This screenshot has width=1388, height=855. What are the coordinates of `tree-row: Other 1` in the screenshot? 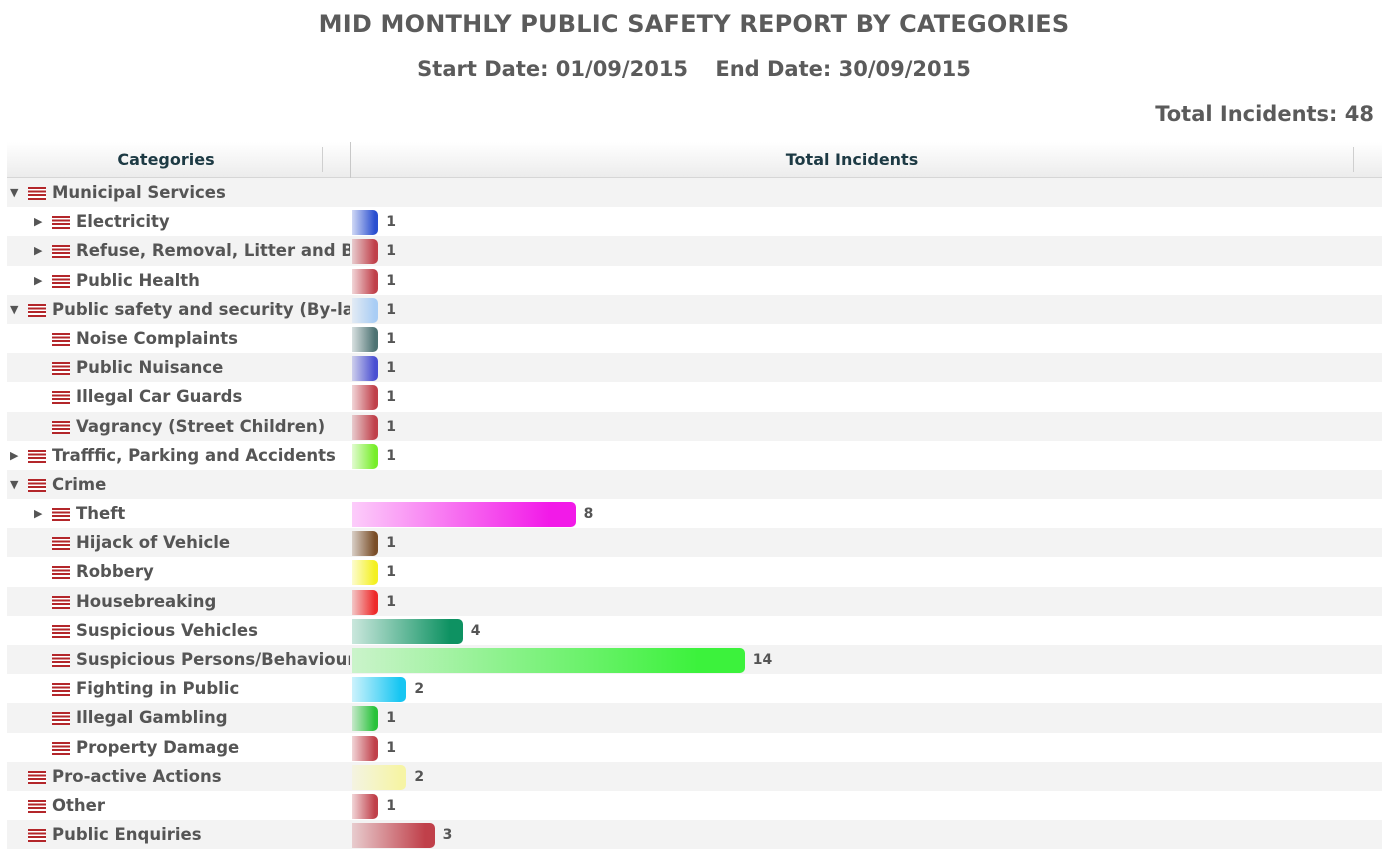 It's located at (694, 805).